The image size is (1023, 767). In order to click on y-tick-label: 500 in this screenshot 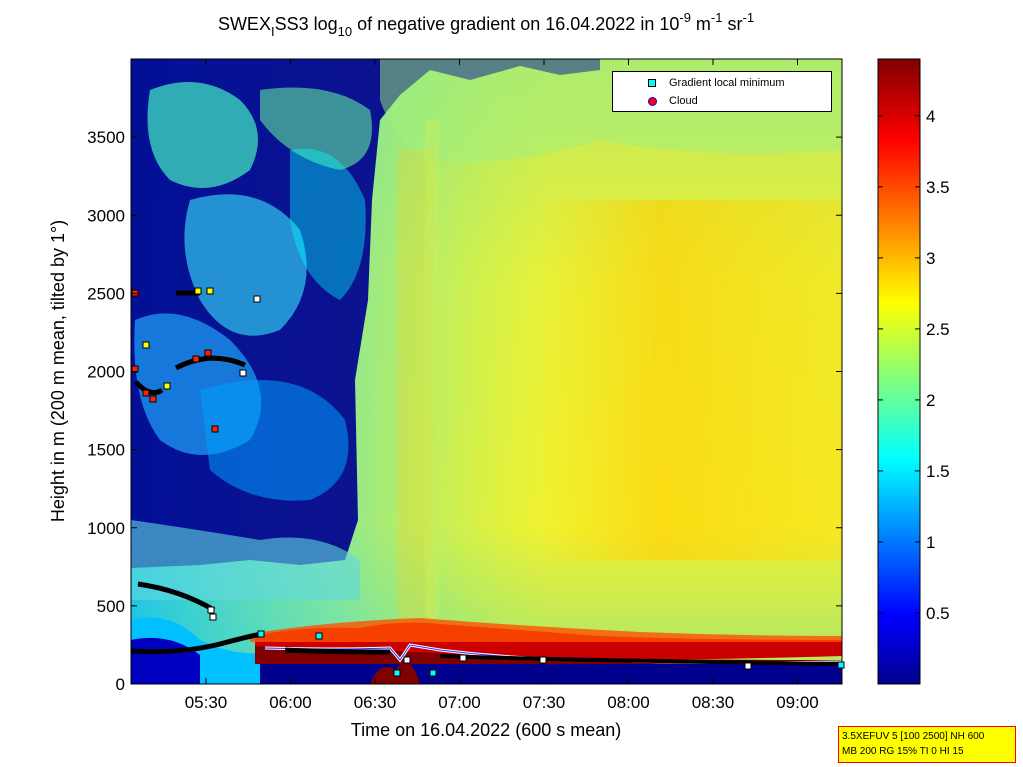, I will do `click(111, 606)`.